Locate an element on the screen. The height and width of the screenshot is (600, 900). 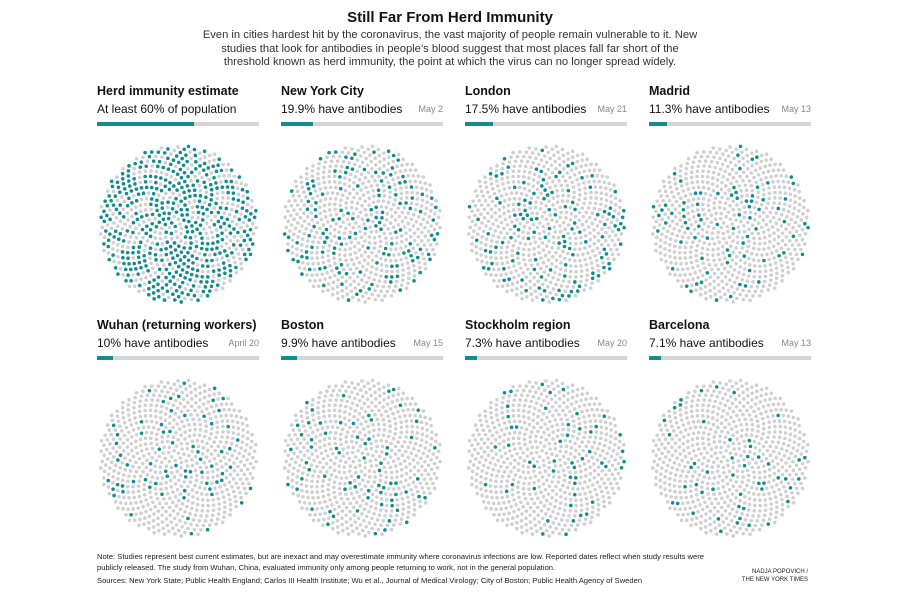
dot-circle is located at coordinates (178, 458).